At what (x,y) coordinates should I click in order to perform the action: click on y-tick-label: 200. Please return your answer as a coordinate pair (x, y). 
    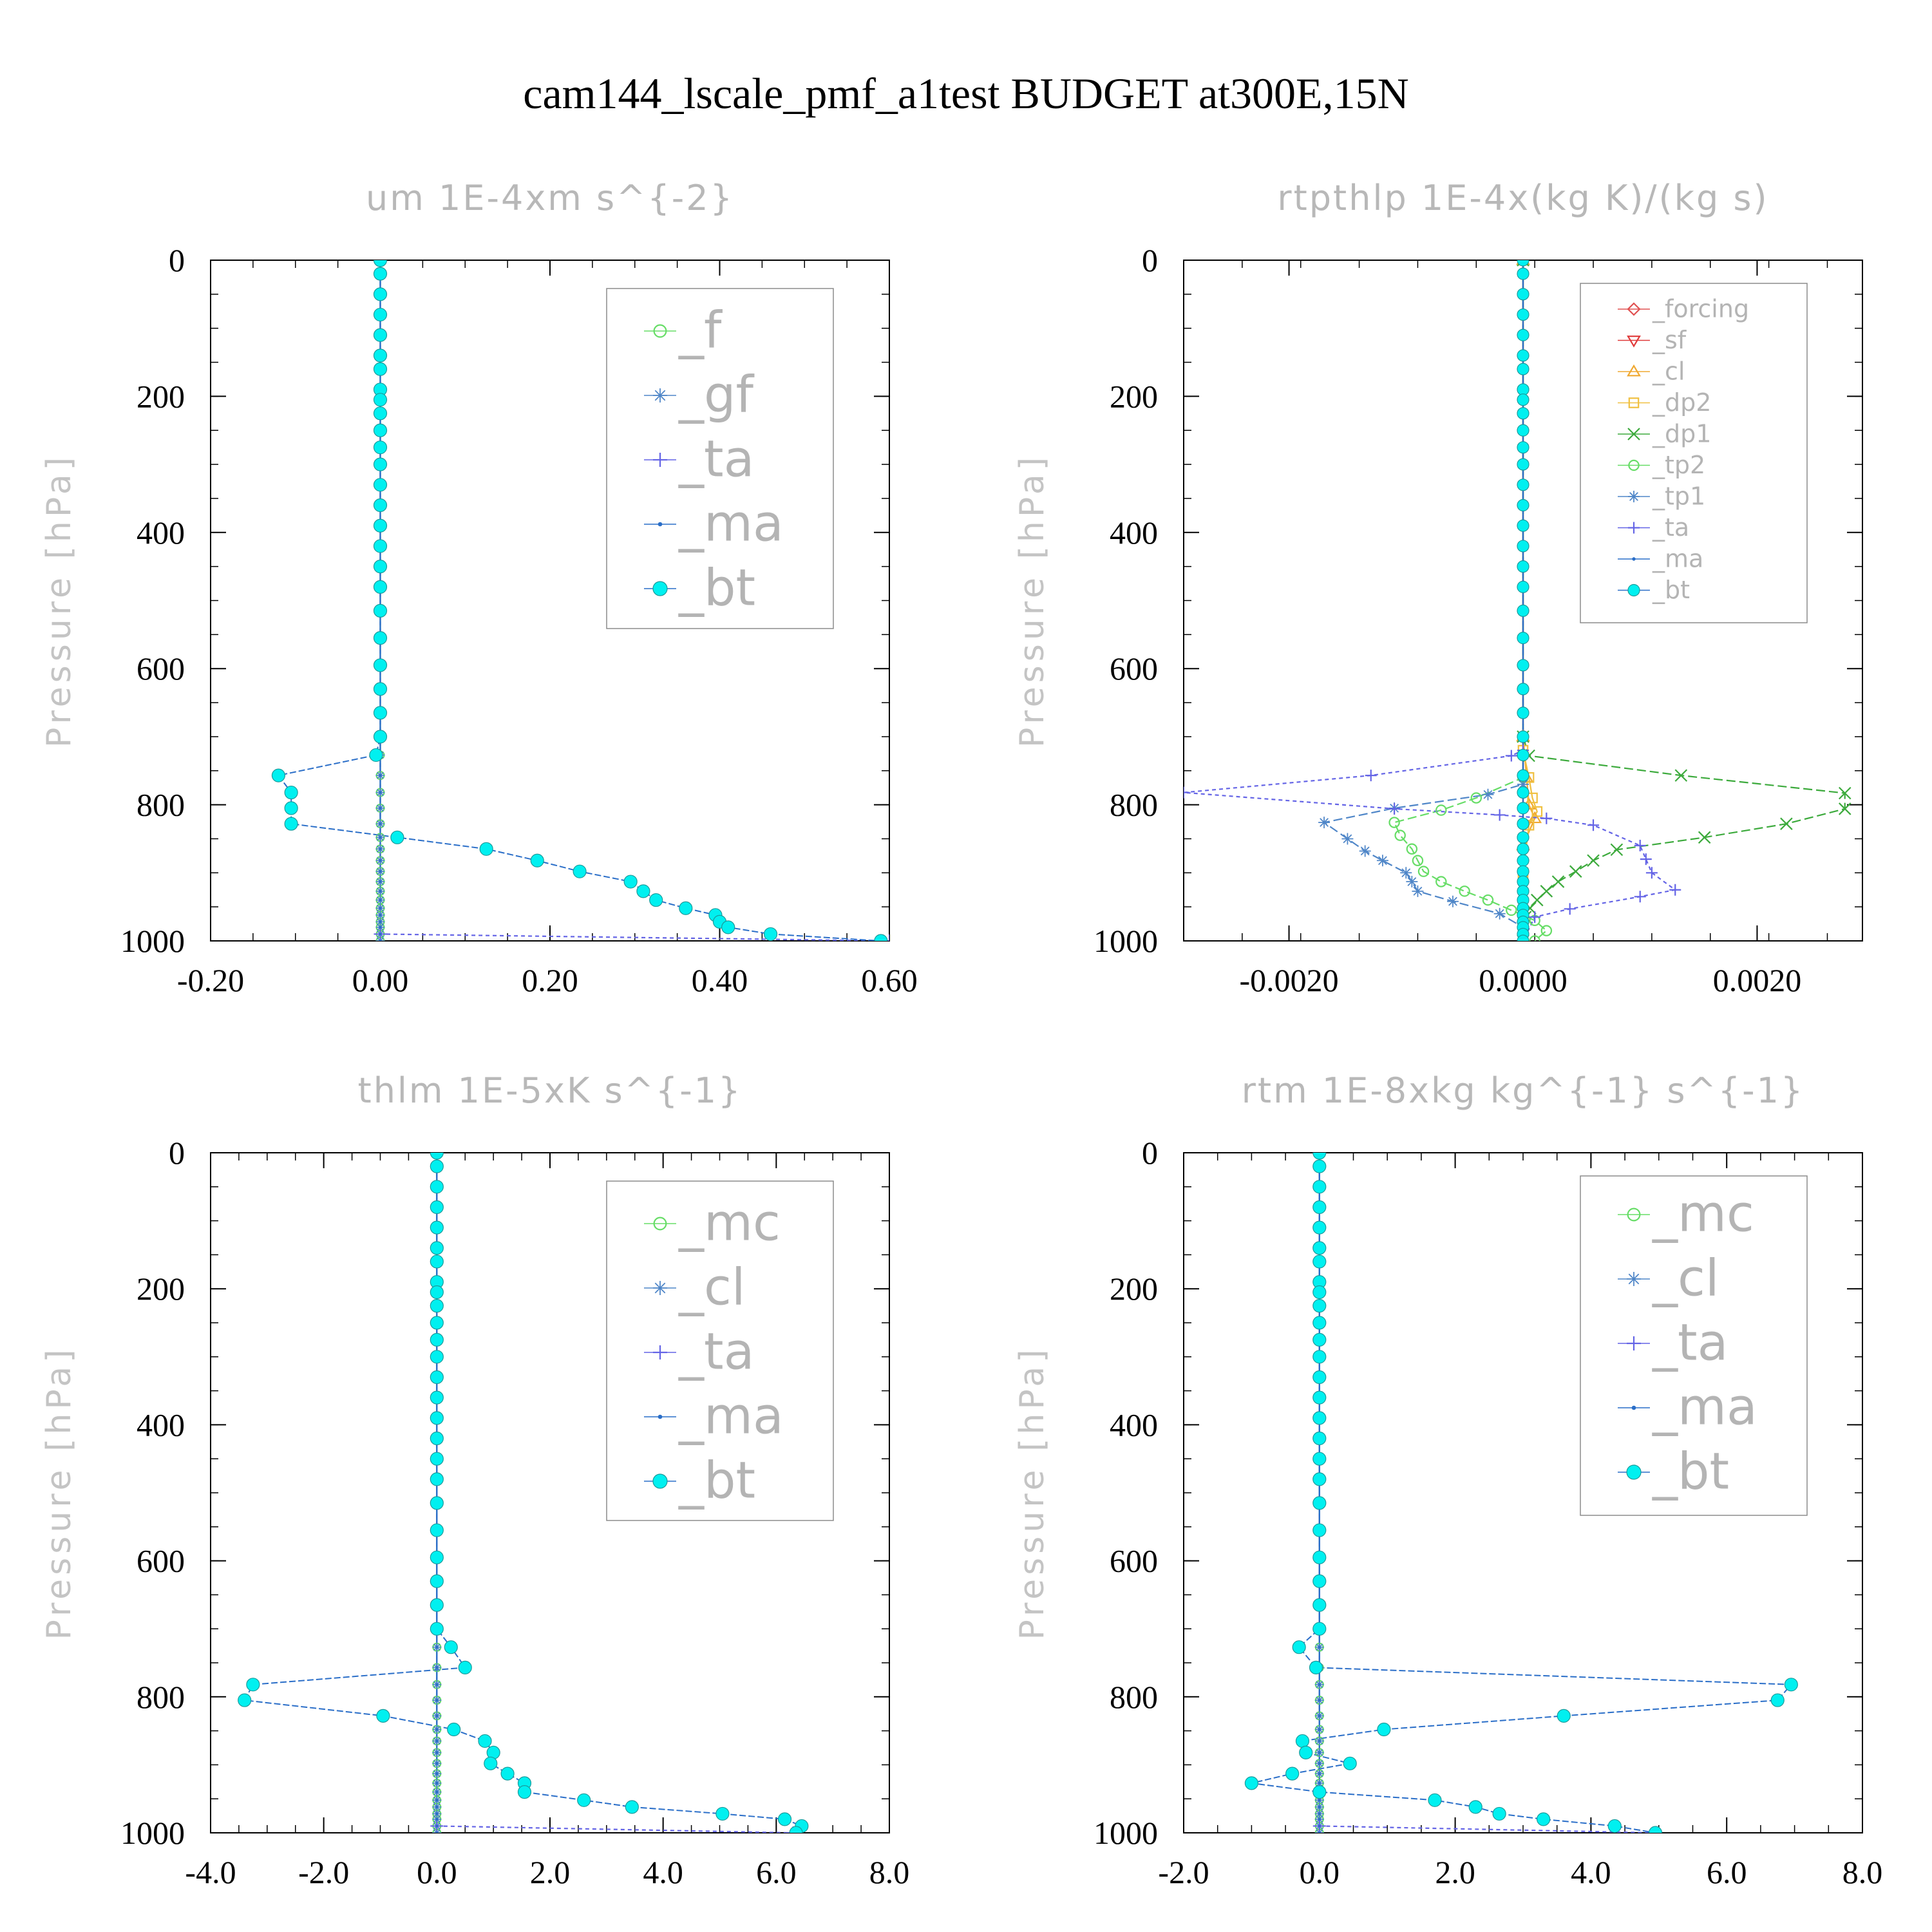
    Looking at the image, I should click on (161, 1289).